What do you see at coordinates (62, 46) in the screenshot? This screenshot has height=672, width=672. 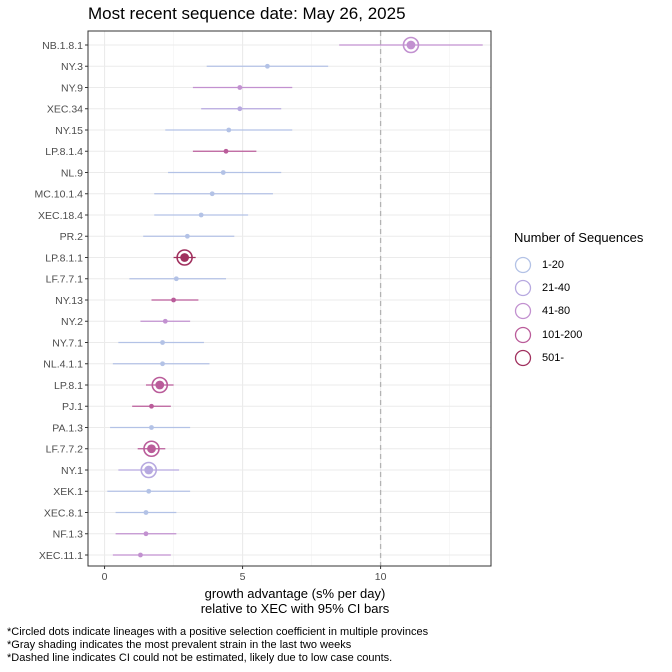 I see `y-tick-label: NB.1.8.1` at bounding box center [62, 46].